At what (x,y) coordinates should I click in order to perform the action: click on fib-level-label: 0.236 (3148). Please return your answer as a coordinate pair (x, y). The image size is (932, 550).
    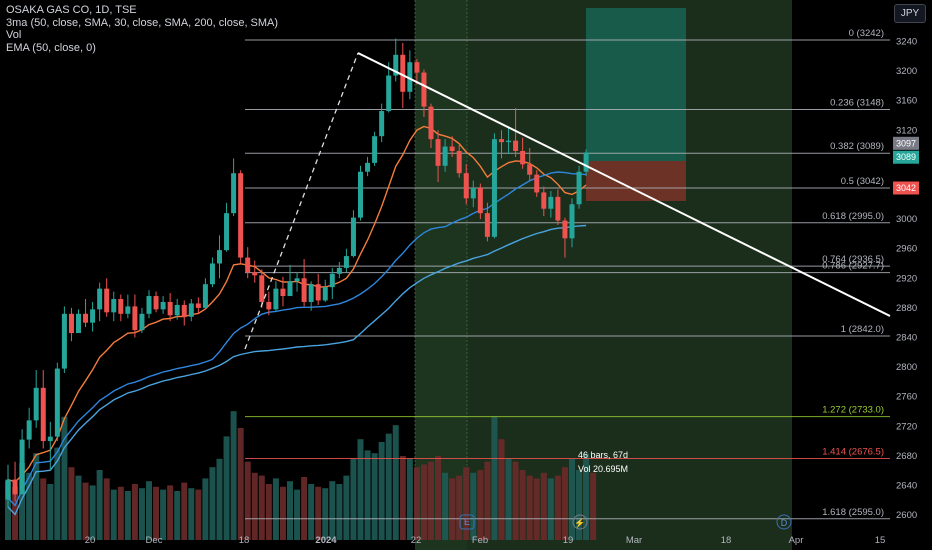
    Looking at the image, I should click on (857, 103).